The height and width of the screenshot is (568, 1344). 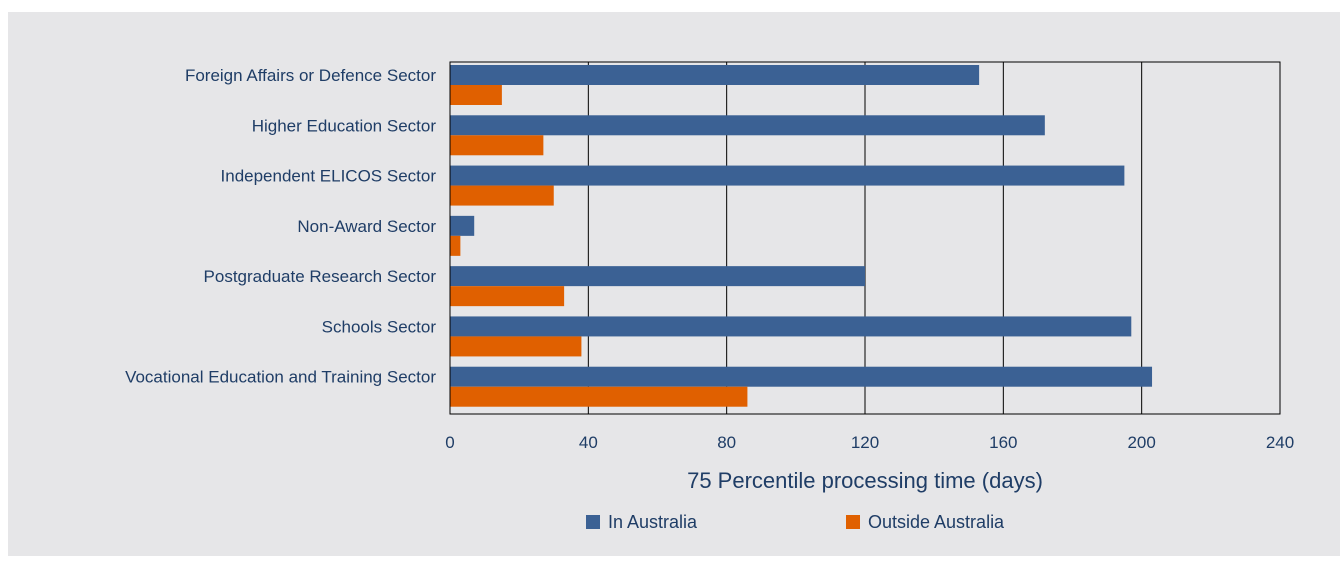 I want to click on category-label: Independent ELICOS Sector, so click(x=329, y=176).